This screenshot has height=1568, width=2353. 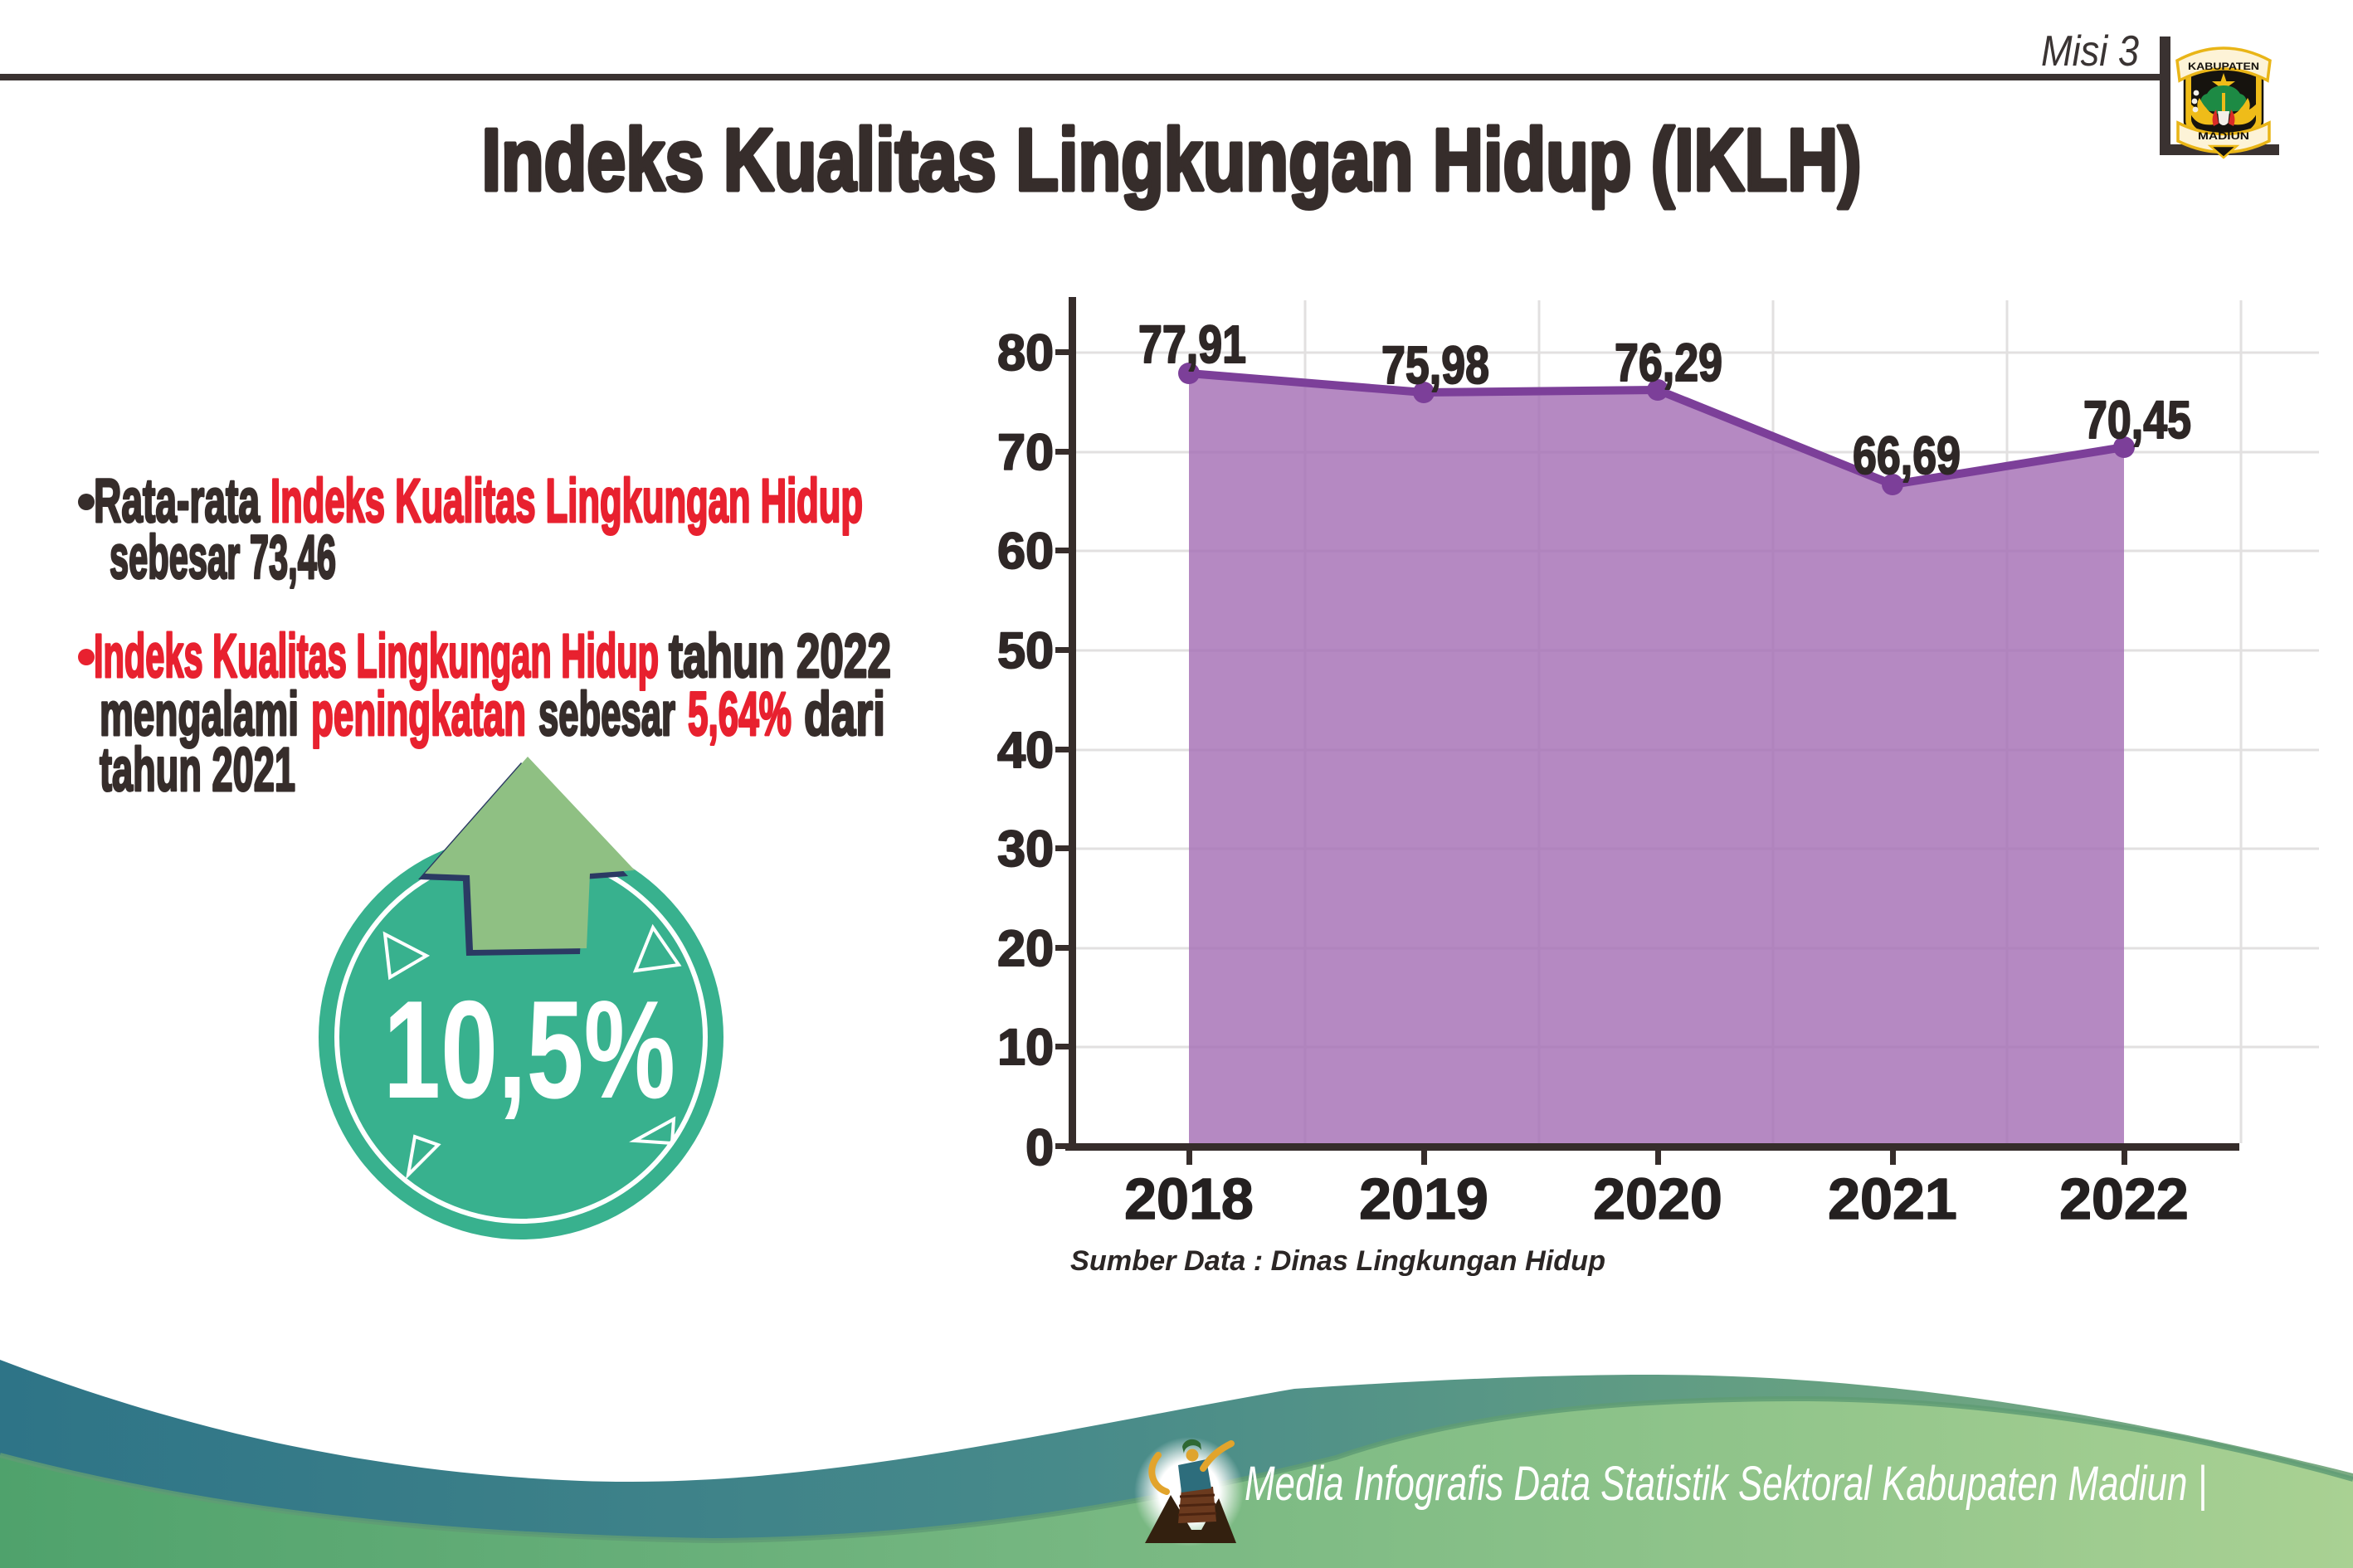 I want to click on svg-text: Misi 3, so click(x=2090, y=51).